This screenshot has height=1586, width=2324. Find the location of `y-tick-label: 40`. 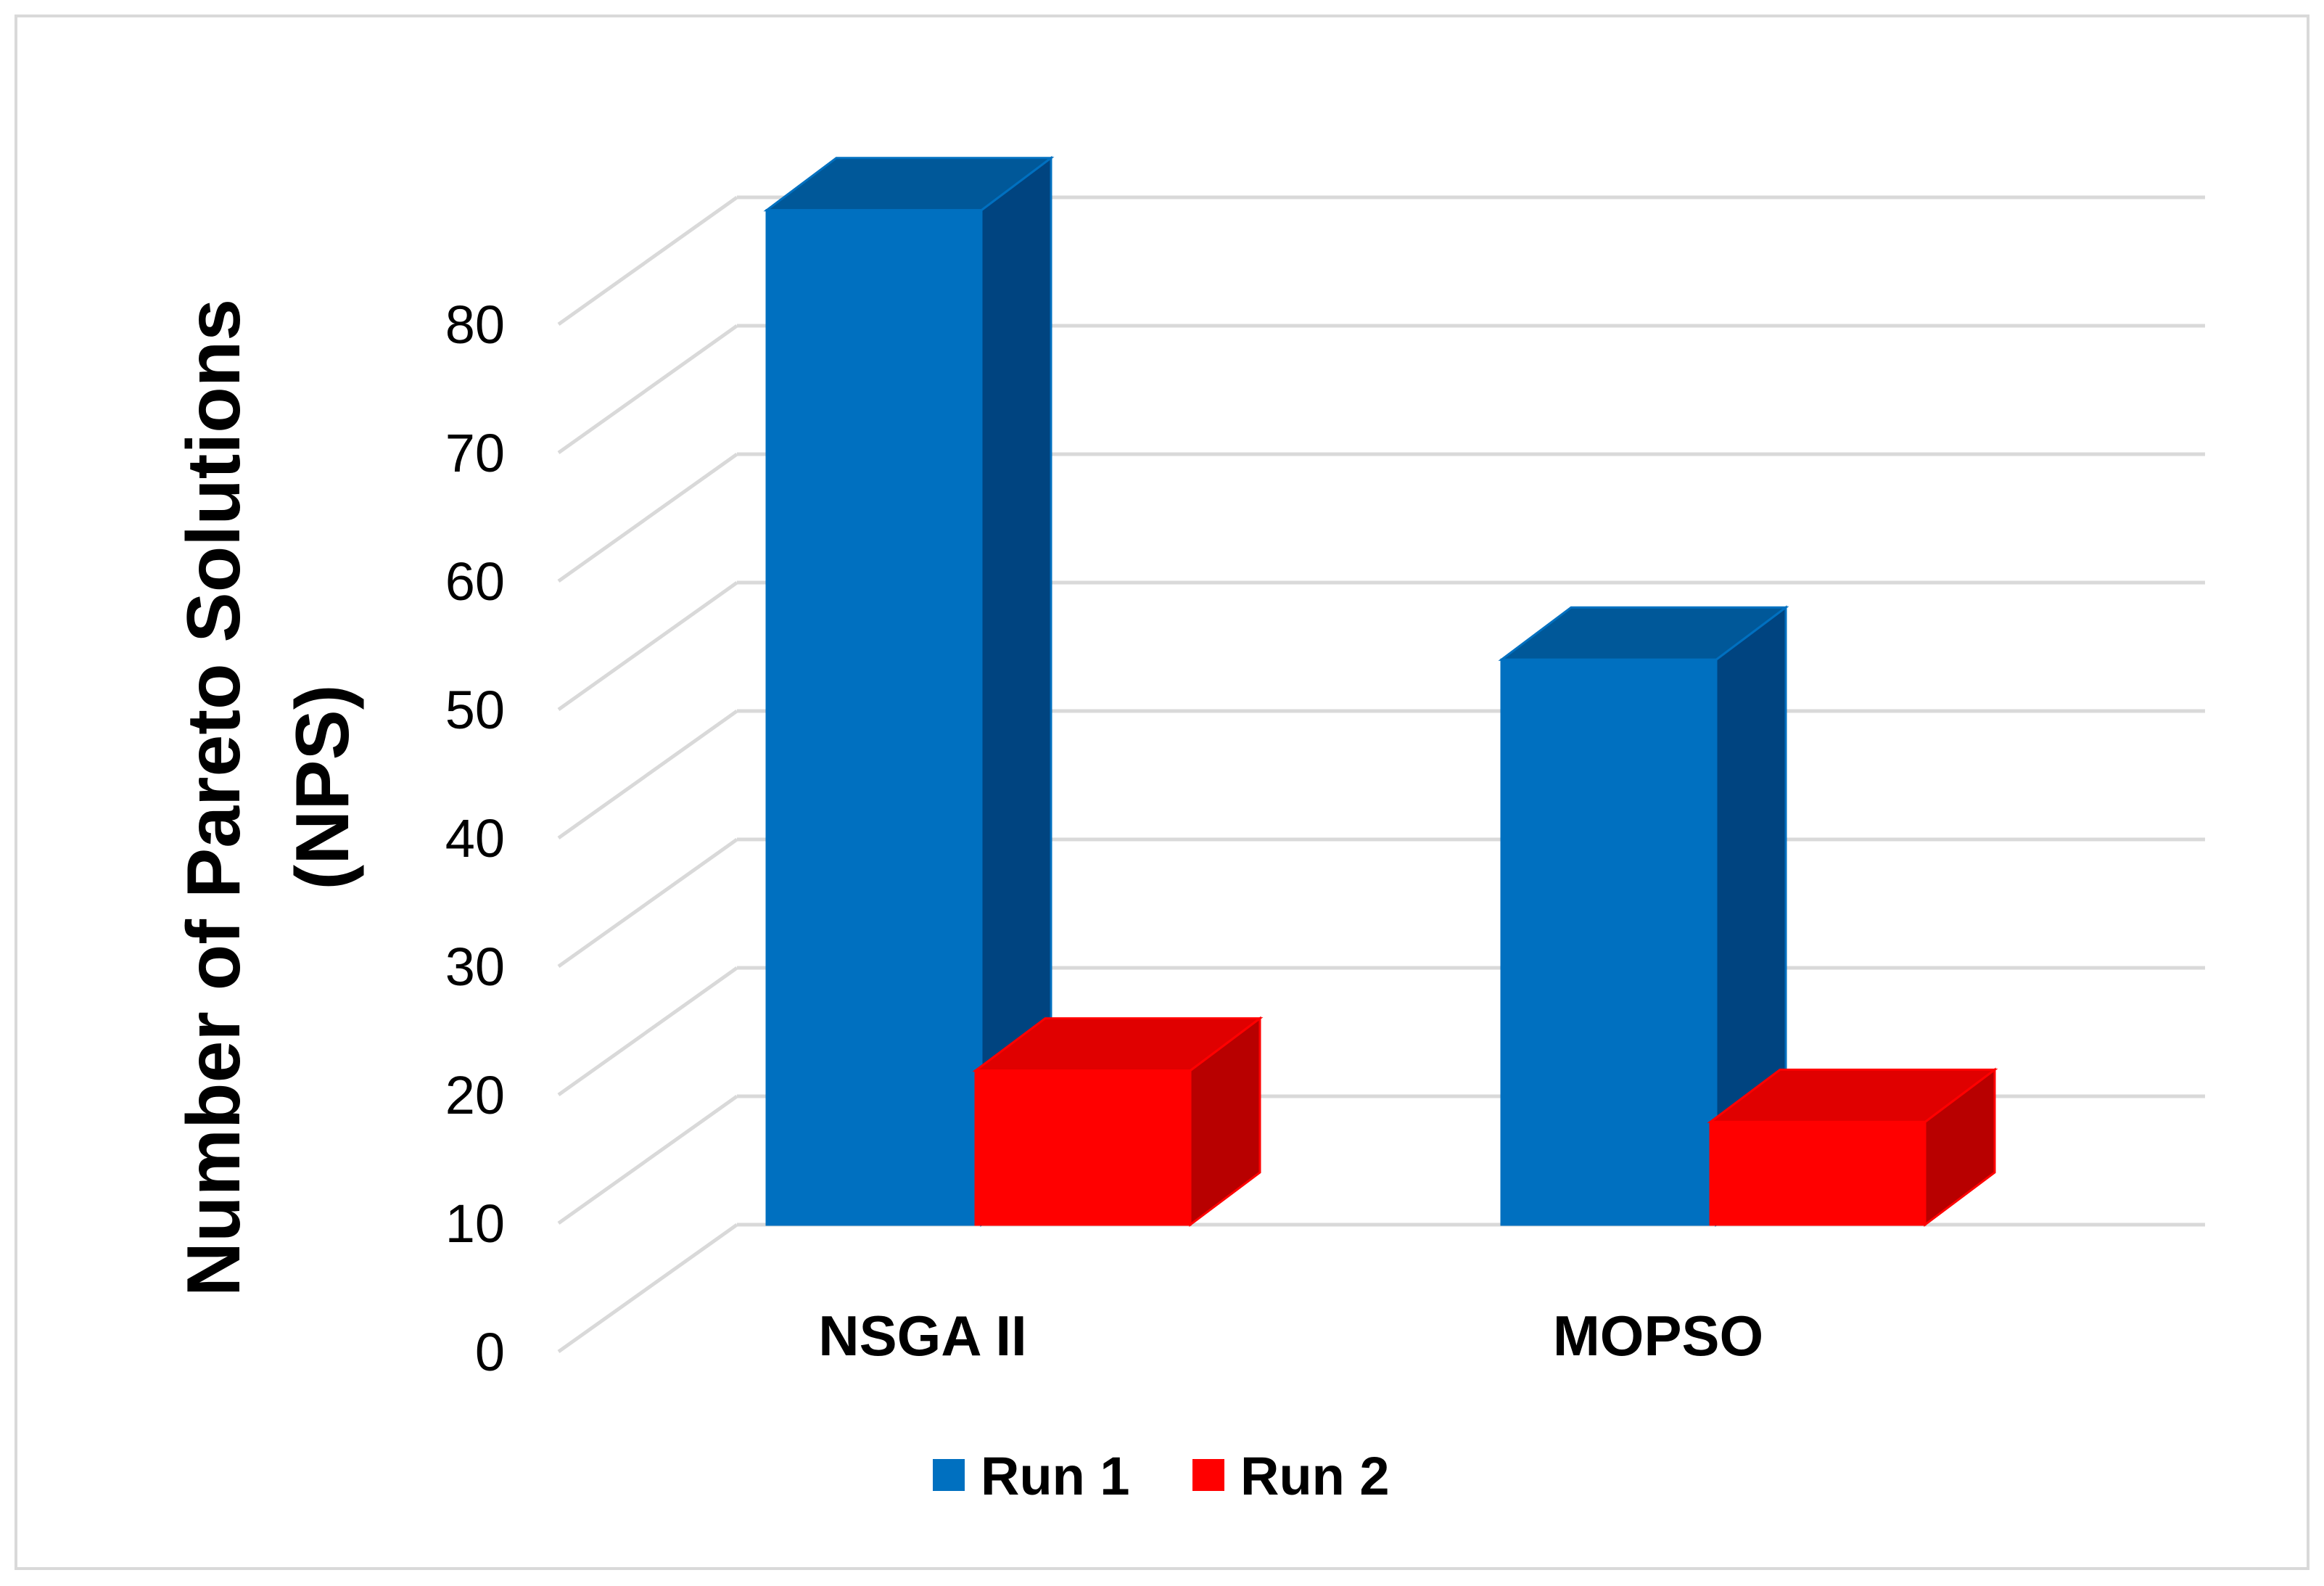

y-tick-label: 40 is located at coordinates (475, 838).